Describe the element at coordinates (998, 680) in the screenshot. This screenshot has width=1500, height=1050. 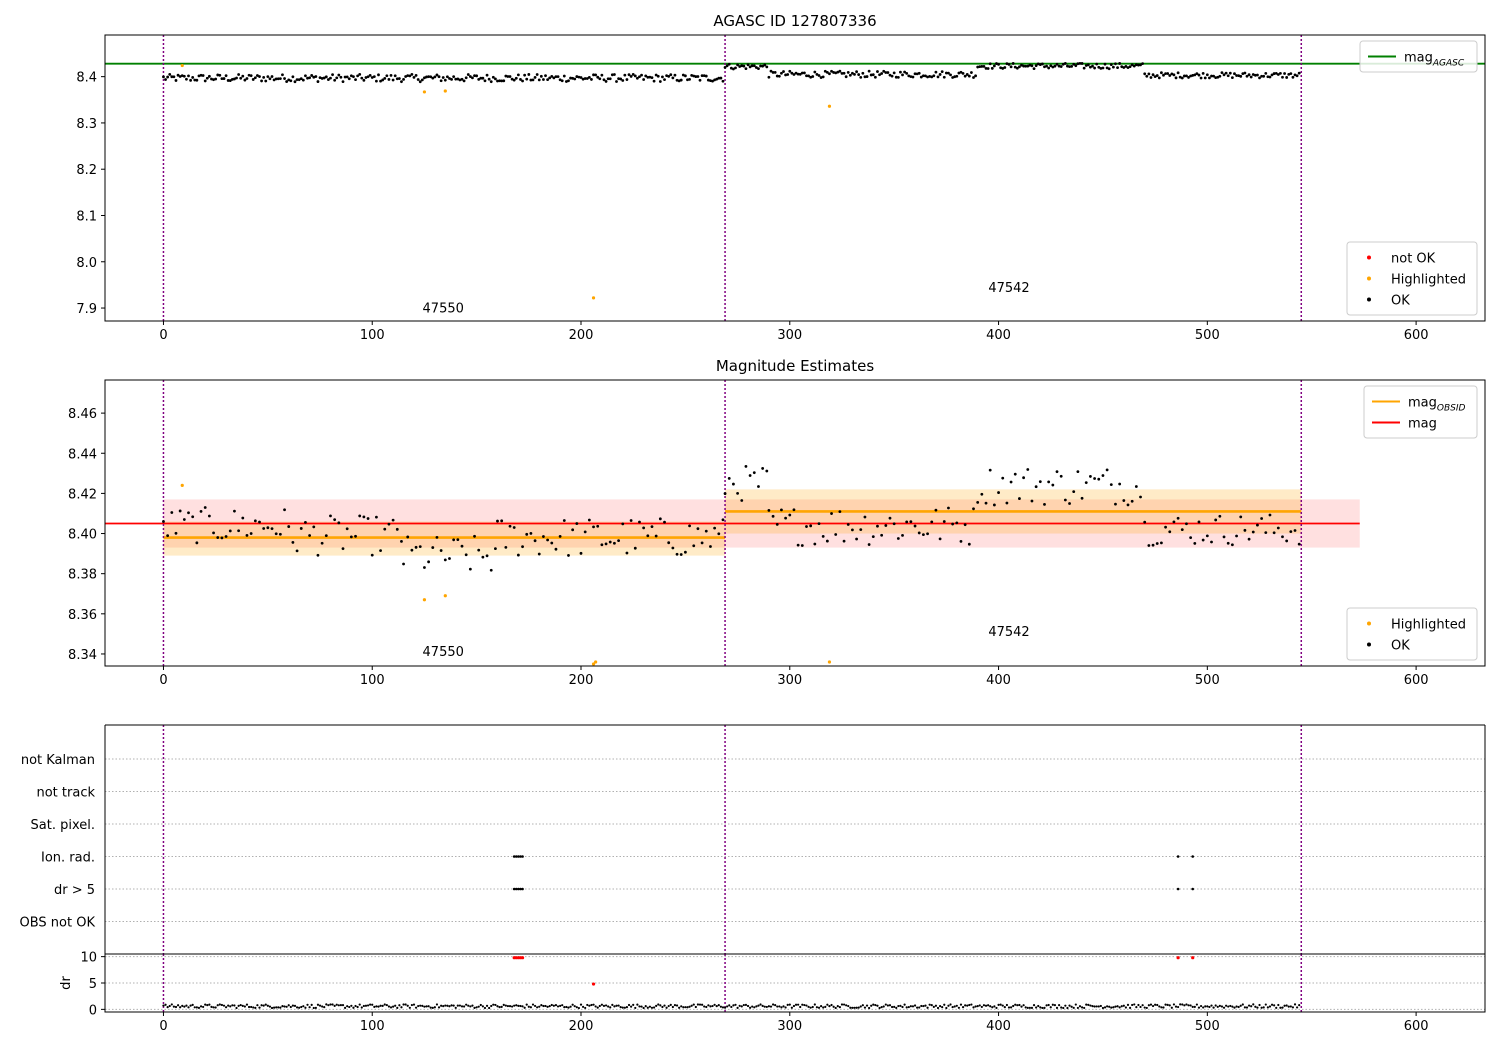
I see `x-tick-label: 400` at that location.